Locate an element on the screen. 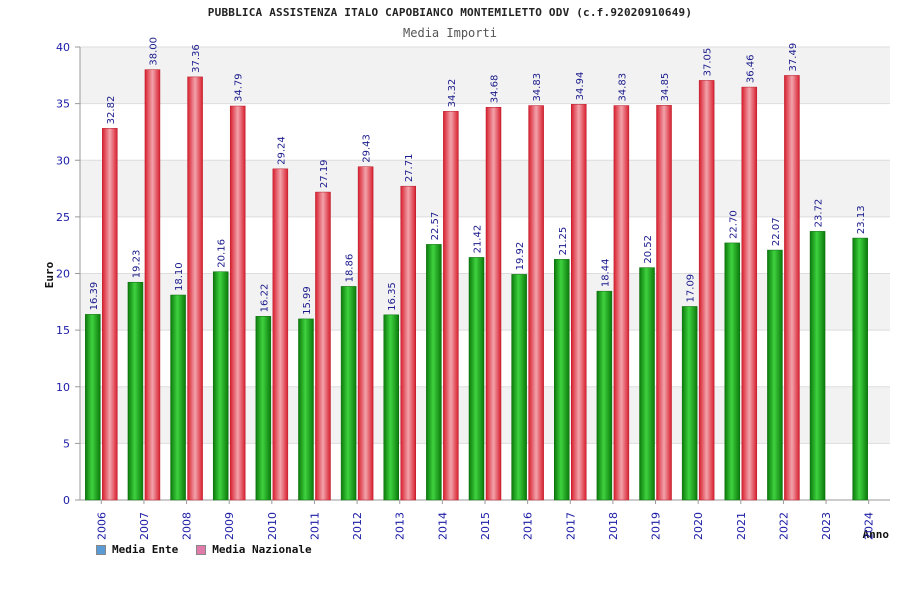 The width and height of the screenshot is (900, 600). data-label-media-ente: 21.25 is located at coordinates (563, 241).